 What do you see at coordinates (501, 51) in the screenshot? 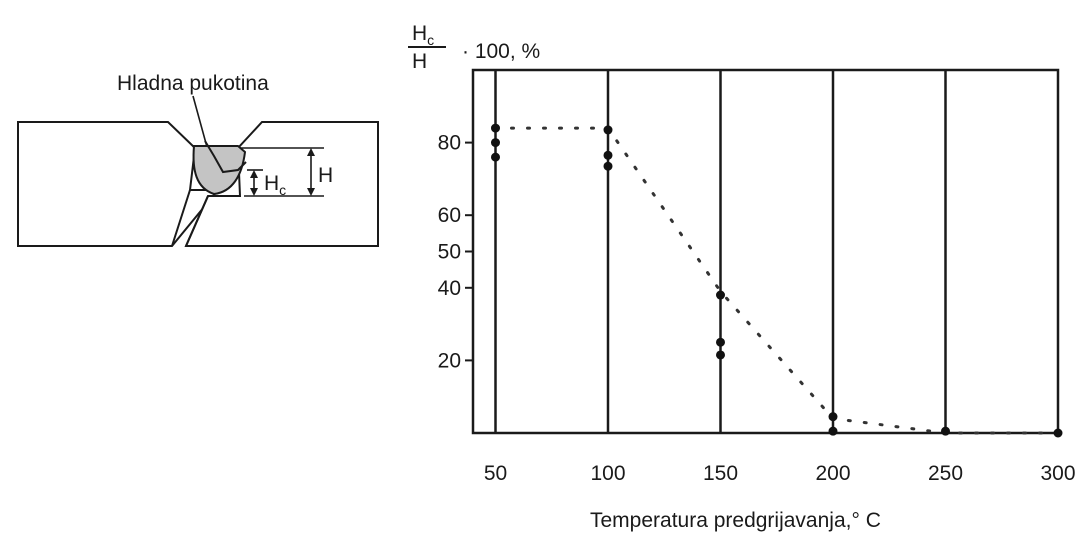
I see `y-label-suffix: · 100, %` at bounding box center [501, 51].